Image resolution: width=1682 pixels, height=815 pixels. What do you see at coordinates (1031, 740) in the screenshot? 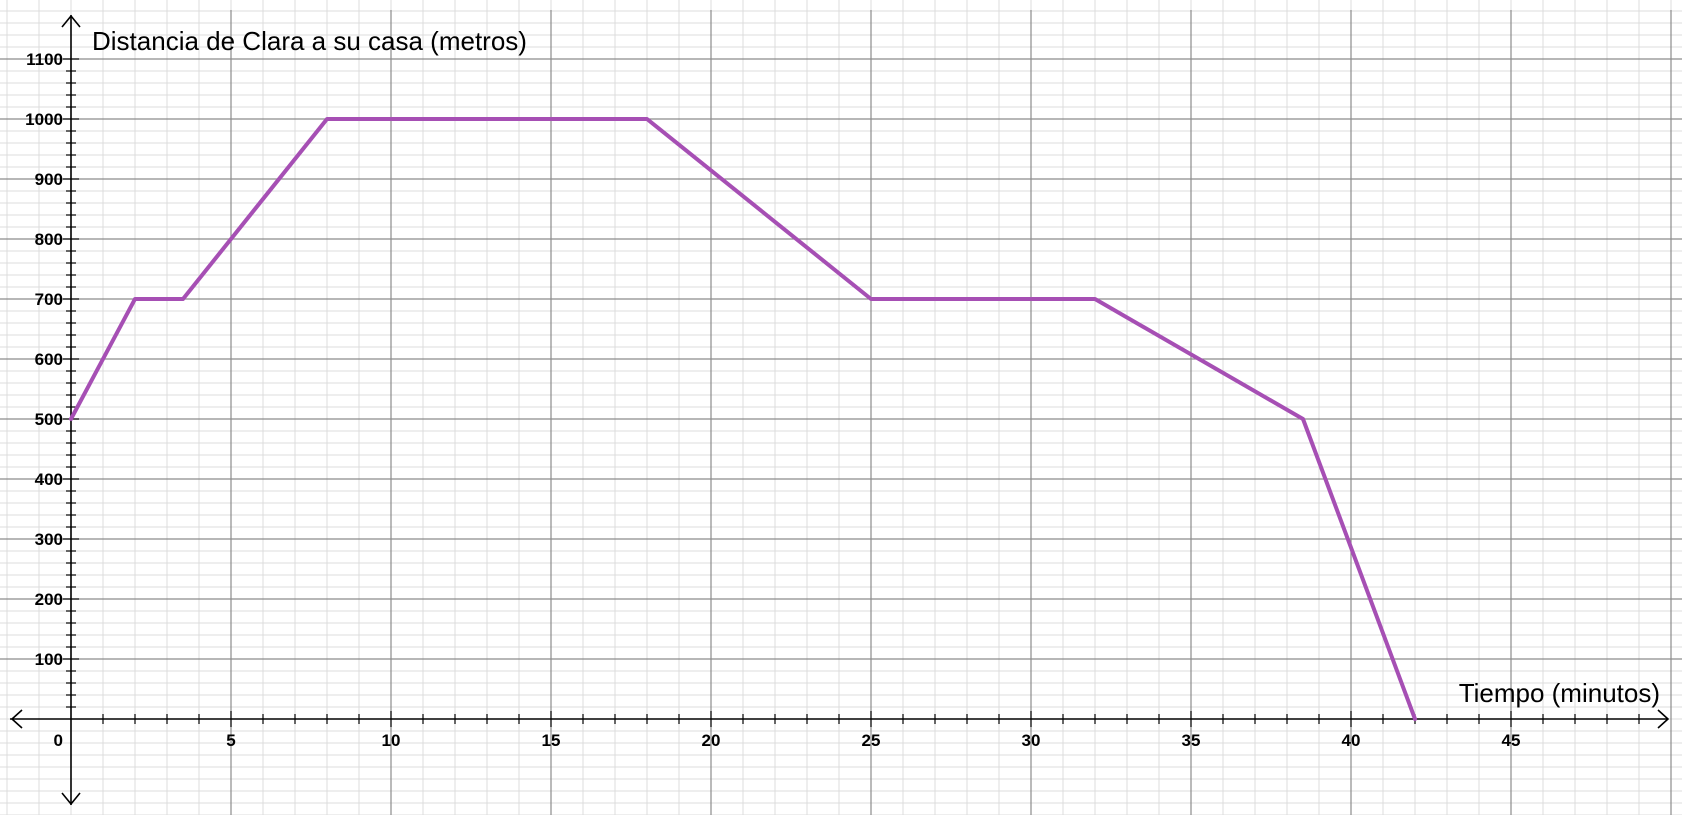
I see `x-tick-label: 30` at bounding box center [1031, 740].